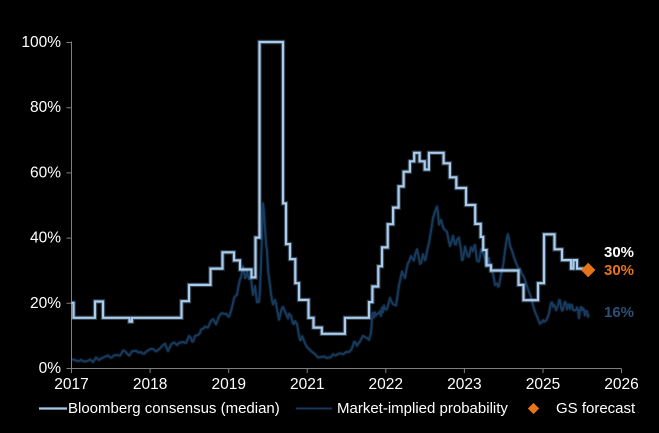 The height and width of the screenshot is (433, 659). Describe the element at coordinates (45, 238) in the screenshot. I see `svg-text: 40%` at that location.